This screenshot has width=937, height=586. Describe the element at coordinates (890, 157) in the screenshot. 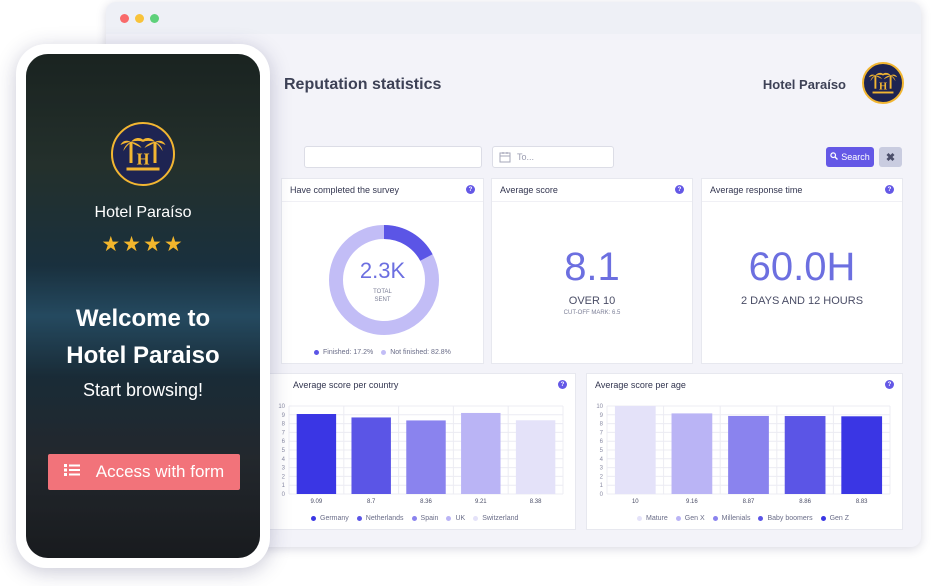

I see `clear-filter-button: ✖` at that location.